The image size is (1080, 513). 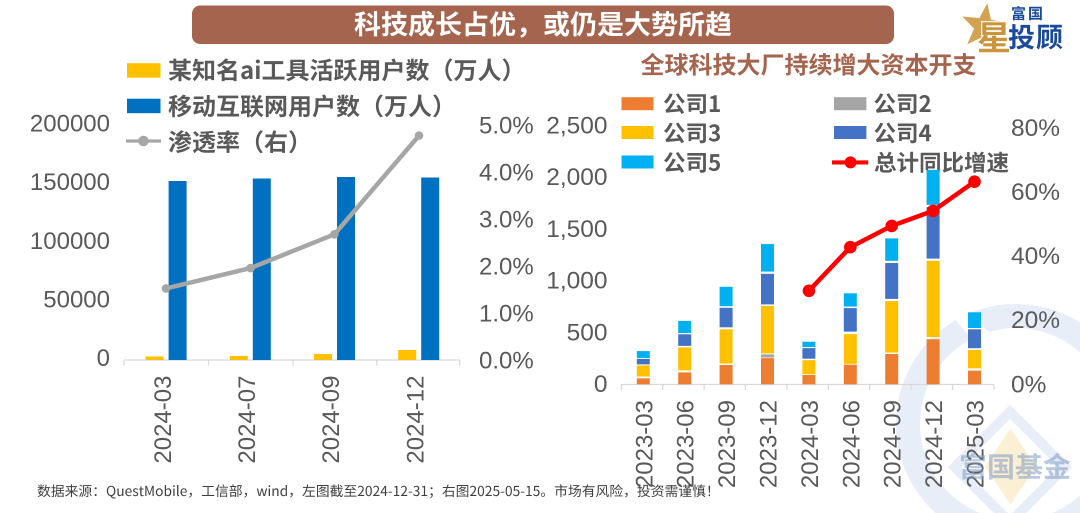 What do you see at coordinates (70, 241) in the screenshot?
I see `svg-text: 100000` at bounding box center [70, 241].